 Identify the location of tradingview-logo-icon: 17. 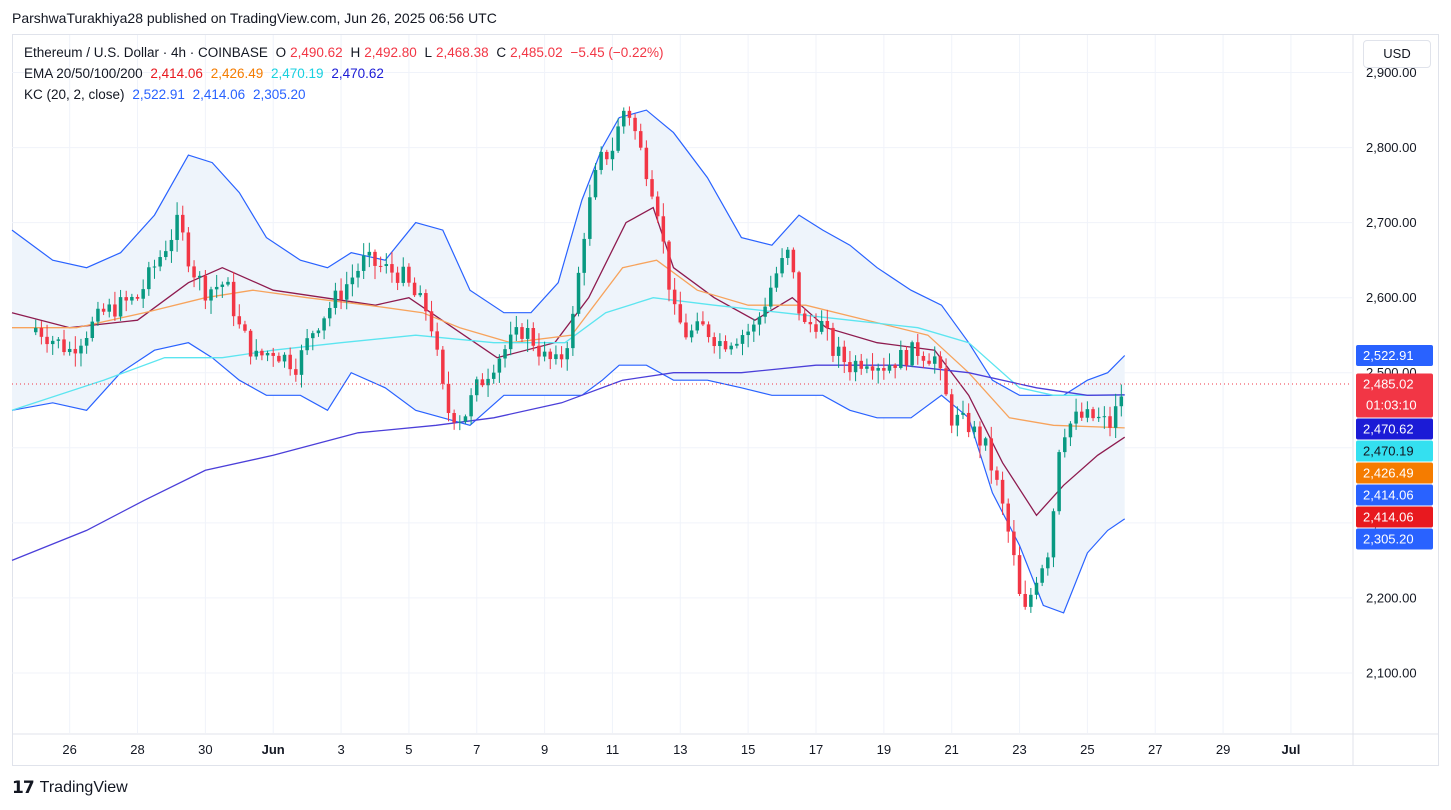
(23, 788).